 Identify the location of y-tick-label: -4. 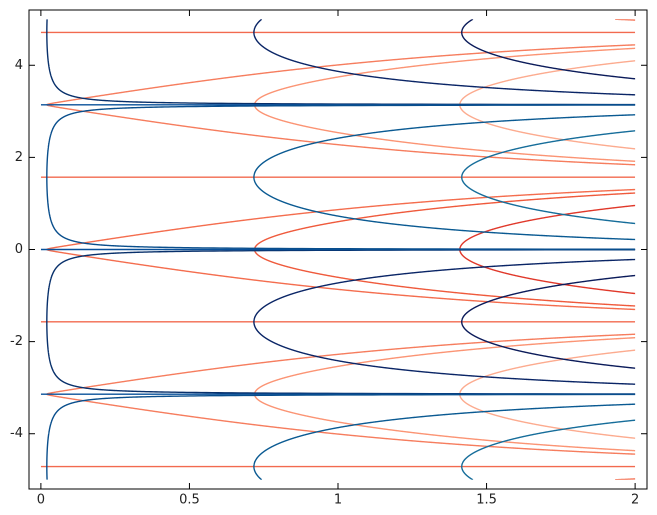
(16, 433).